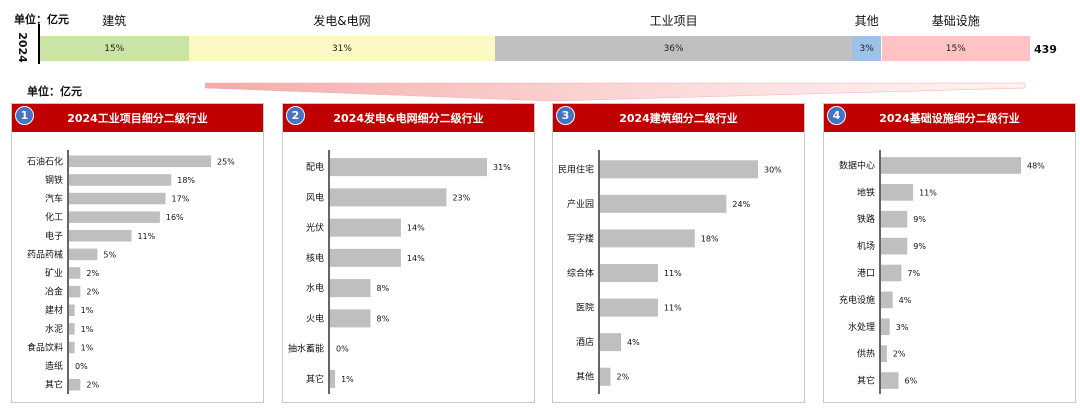 The width and height of the screenshot is (1080, 409). Describe the element at coordinates (39, 44) in the screenshot. I see `axis-line` at that location.